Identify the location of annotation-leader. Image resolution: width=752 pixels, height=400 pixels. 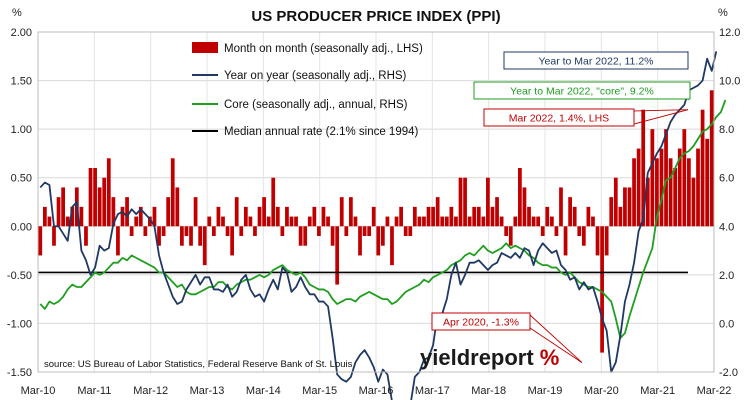
(556, 345).